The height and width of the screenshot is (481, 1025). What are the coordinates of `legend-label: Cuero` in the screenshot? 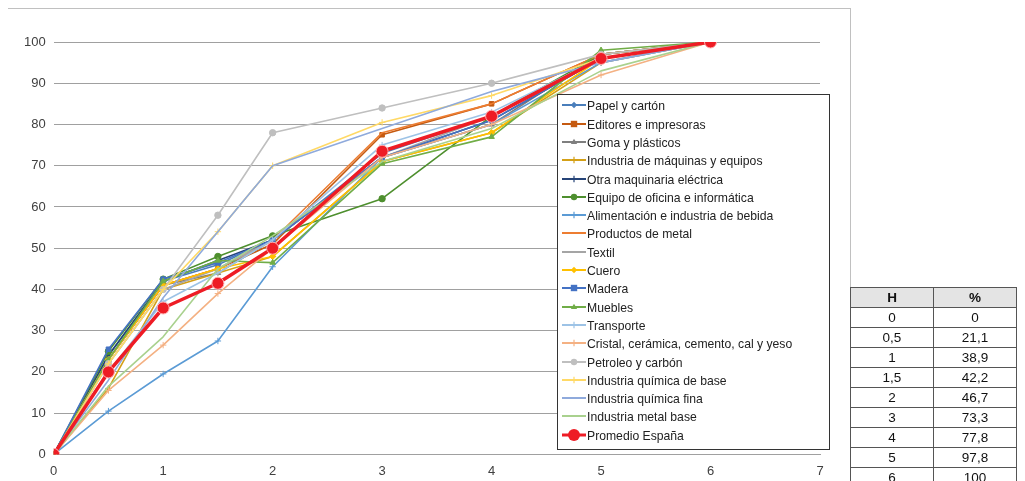 It's located at (604, 271).